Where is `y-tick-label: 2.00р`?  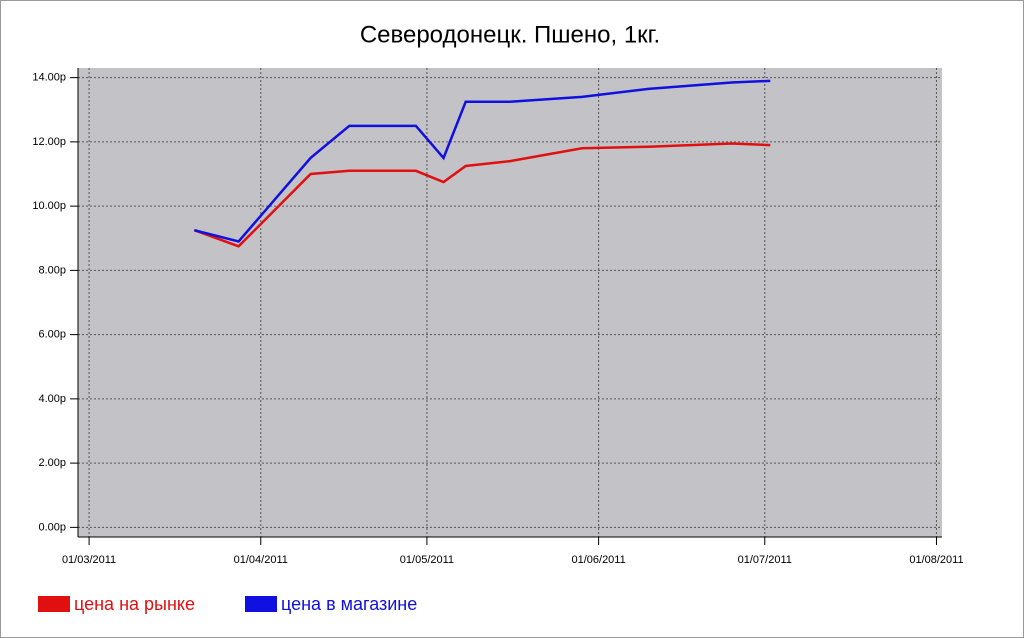
y-tick-label: 2.00р is located at coordinates (52, 463).